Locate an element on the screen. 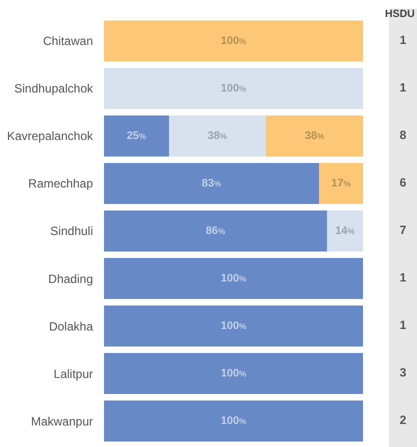 Image resolution: width=417 pixels, height=447 pixels. y-tick-label: Makwanpur is located at coordinates (61, 421).